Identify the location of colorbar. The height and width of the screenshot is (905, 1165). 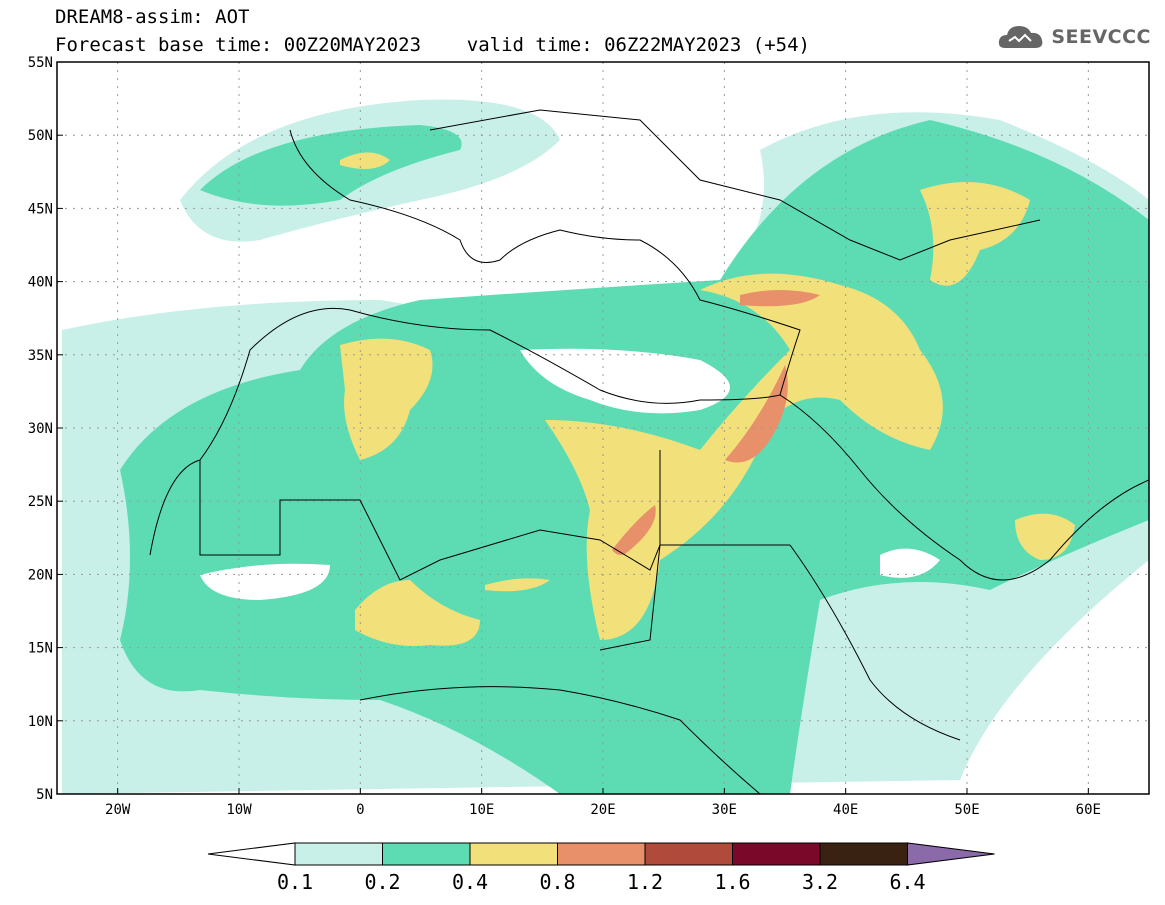
(601, 854).